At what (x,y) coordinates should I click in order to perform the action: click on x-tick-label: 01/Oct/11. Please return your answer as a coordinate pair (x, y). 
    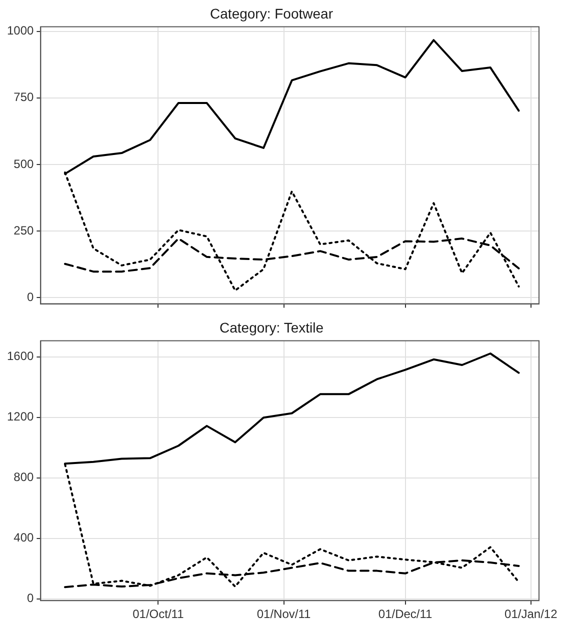
    Looking at the image, I should click on (158, 614).